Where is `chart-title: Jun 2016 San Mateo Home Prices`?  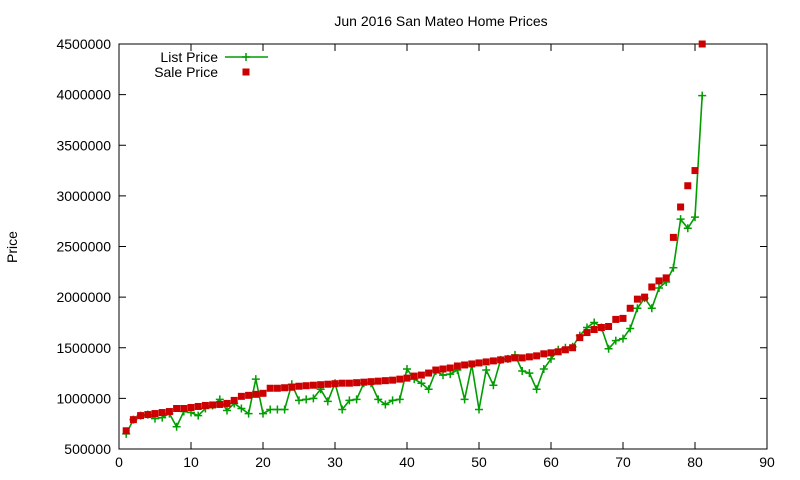 chart-title: Jun 2016 San Mateo Home Prices is located at coordinates (440, 21).